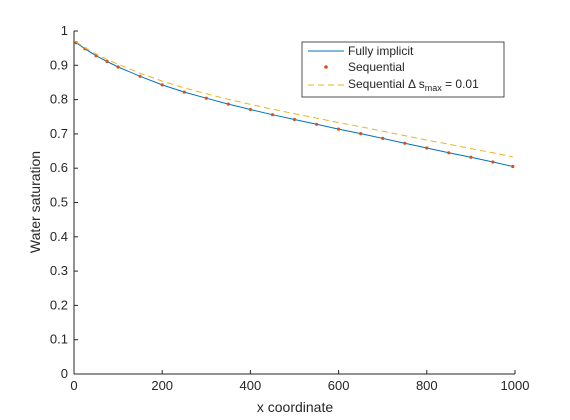  Describe the element at coordinates (376, 67) in the screenshot. I see `legend-label-sequential: Sequential` at that location.